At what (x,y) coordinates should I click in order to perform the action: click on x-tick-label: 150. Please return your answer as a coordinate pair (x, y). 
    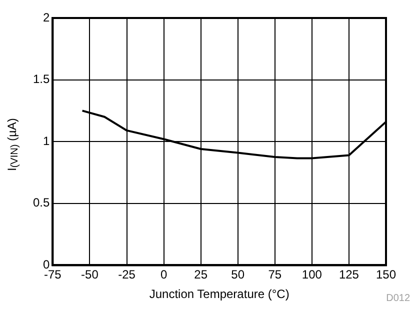
    Looking at the image, I should click on (386, 275).